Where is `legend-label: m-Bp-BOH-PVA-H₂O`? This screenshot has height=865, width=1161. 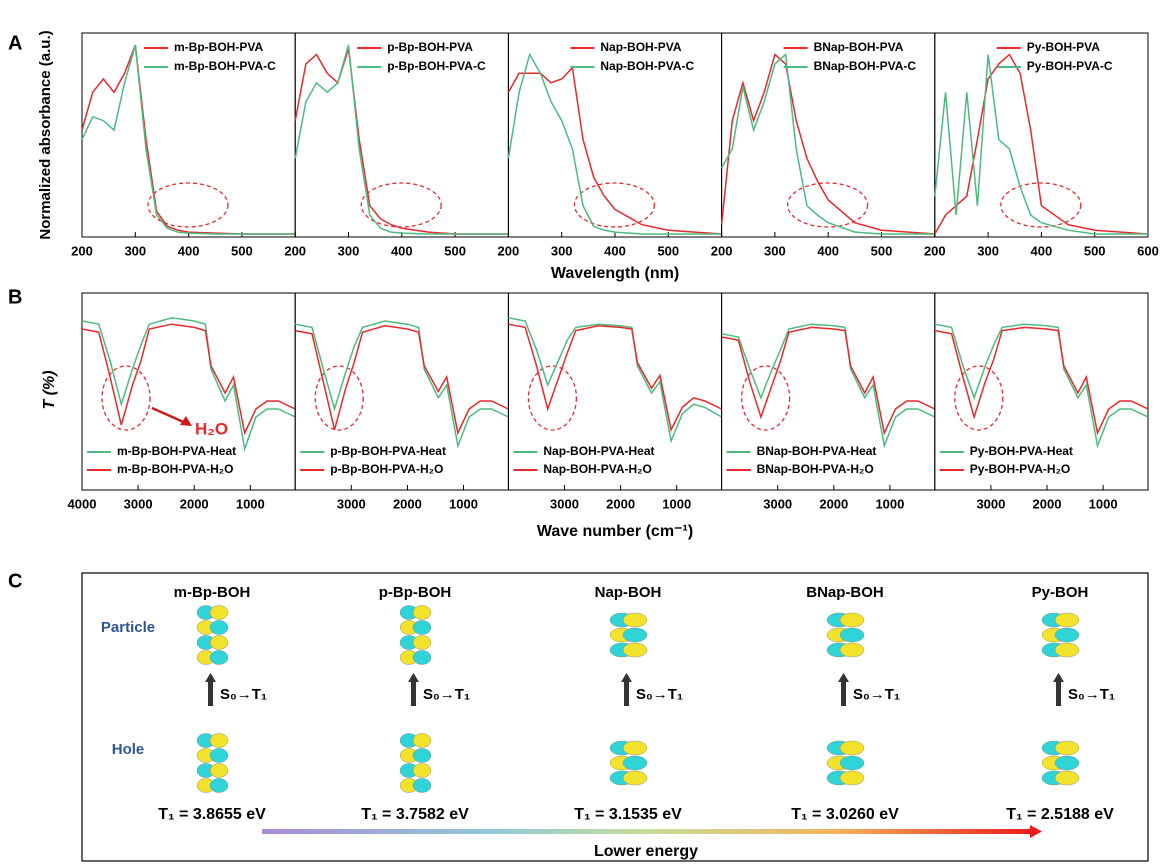 legend-label: m-Bp-BOH-PVA-H₂O is located at coordinates (175, 469).